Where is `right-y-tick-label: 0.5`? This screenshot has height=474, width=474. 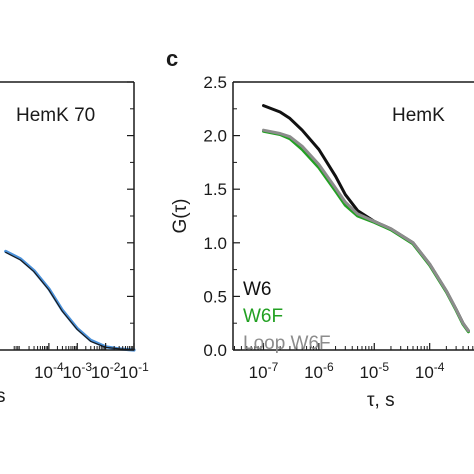 right-y-tick-label: 0.5 is located at coordinates (215, 296).